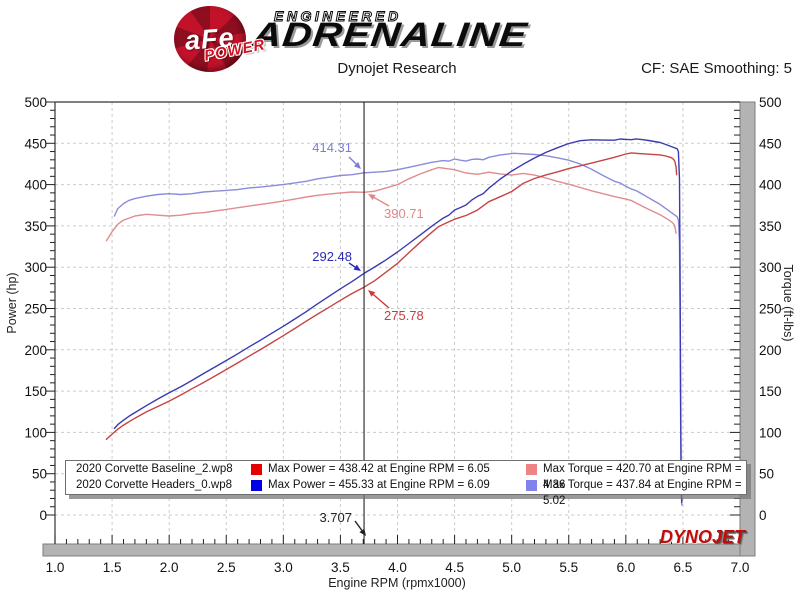 The width and height of the screenshot is (800, 600). What do you see at coordinates (531, 485) in the screenshot?
I see `torque-swatch-headers-icon` at bounding box center [531, 485].